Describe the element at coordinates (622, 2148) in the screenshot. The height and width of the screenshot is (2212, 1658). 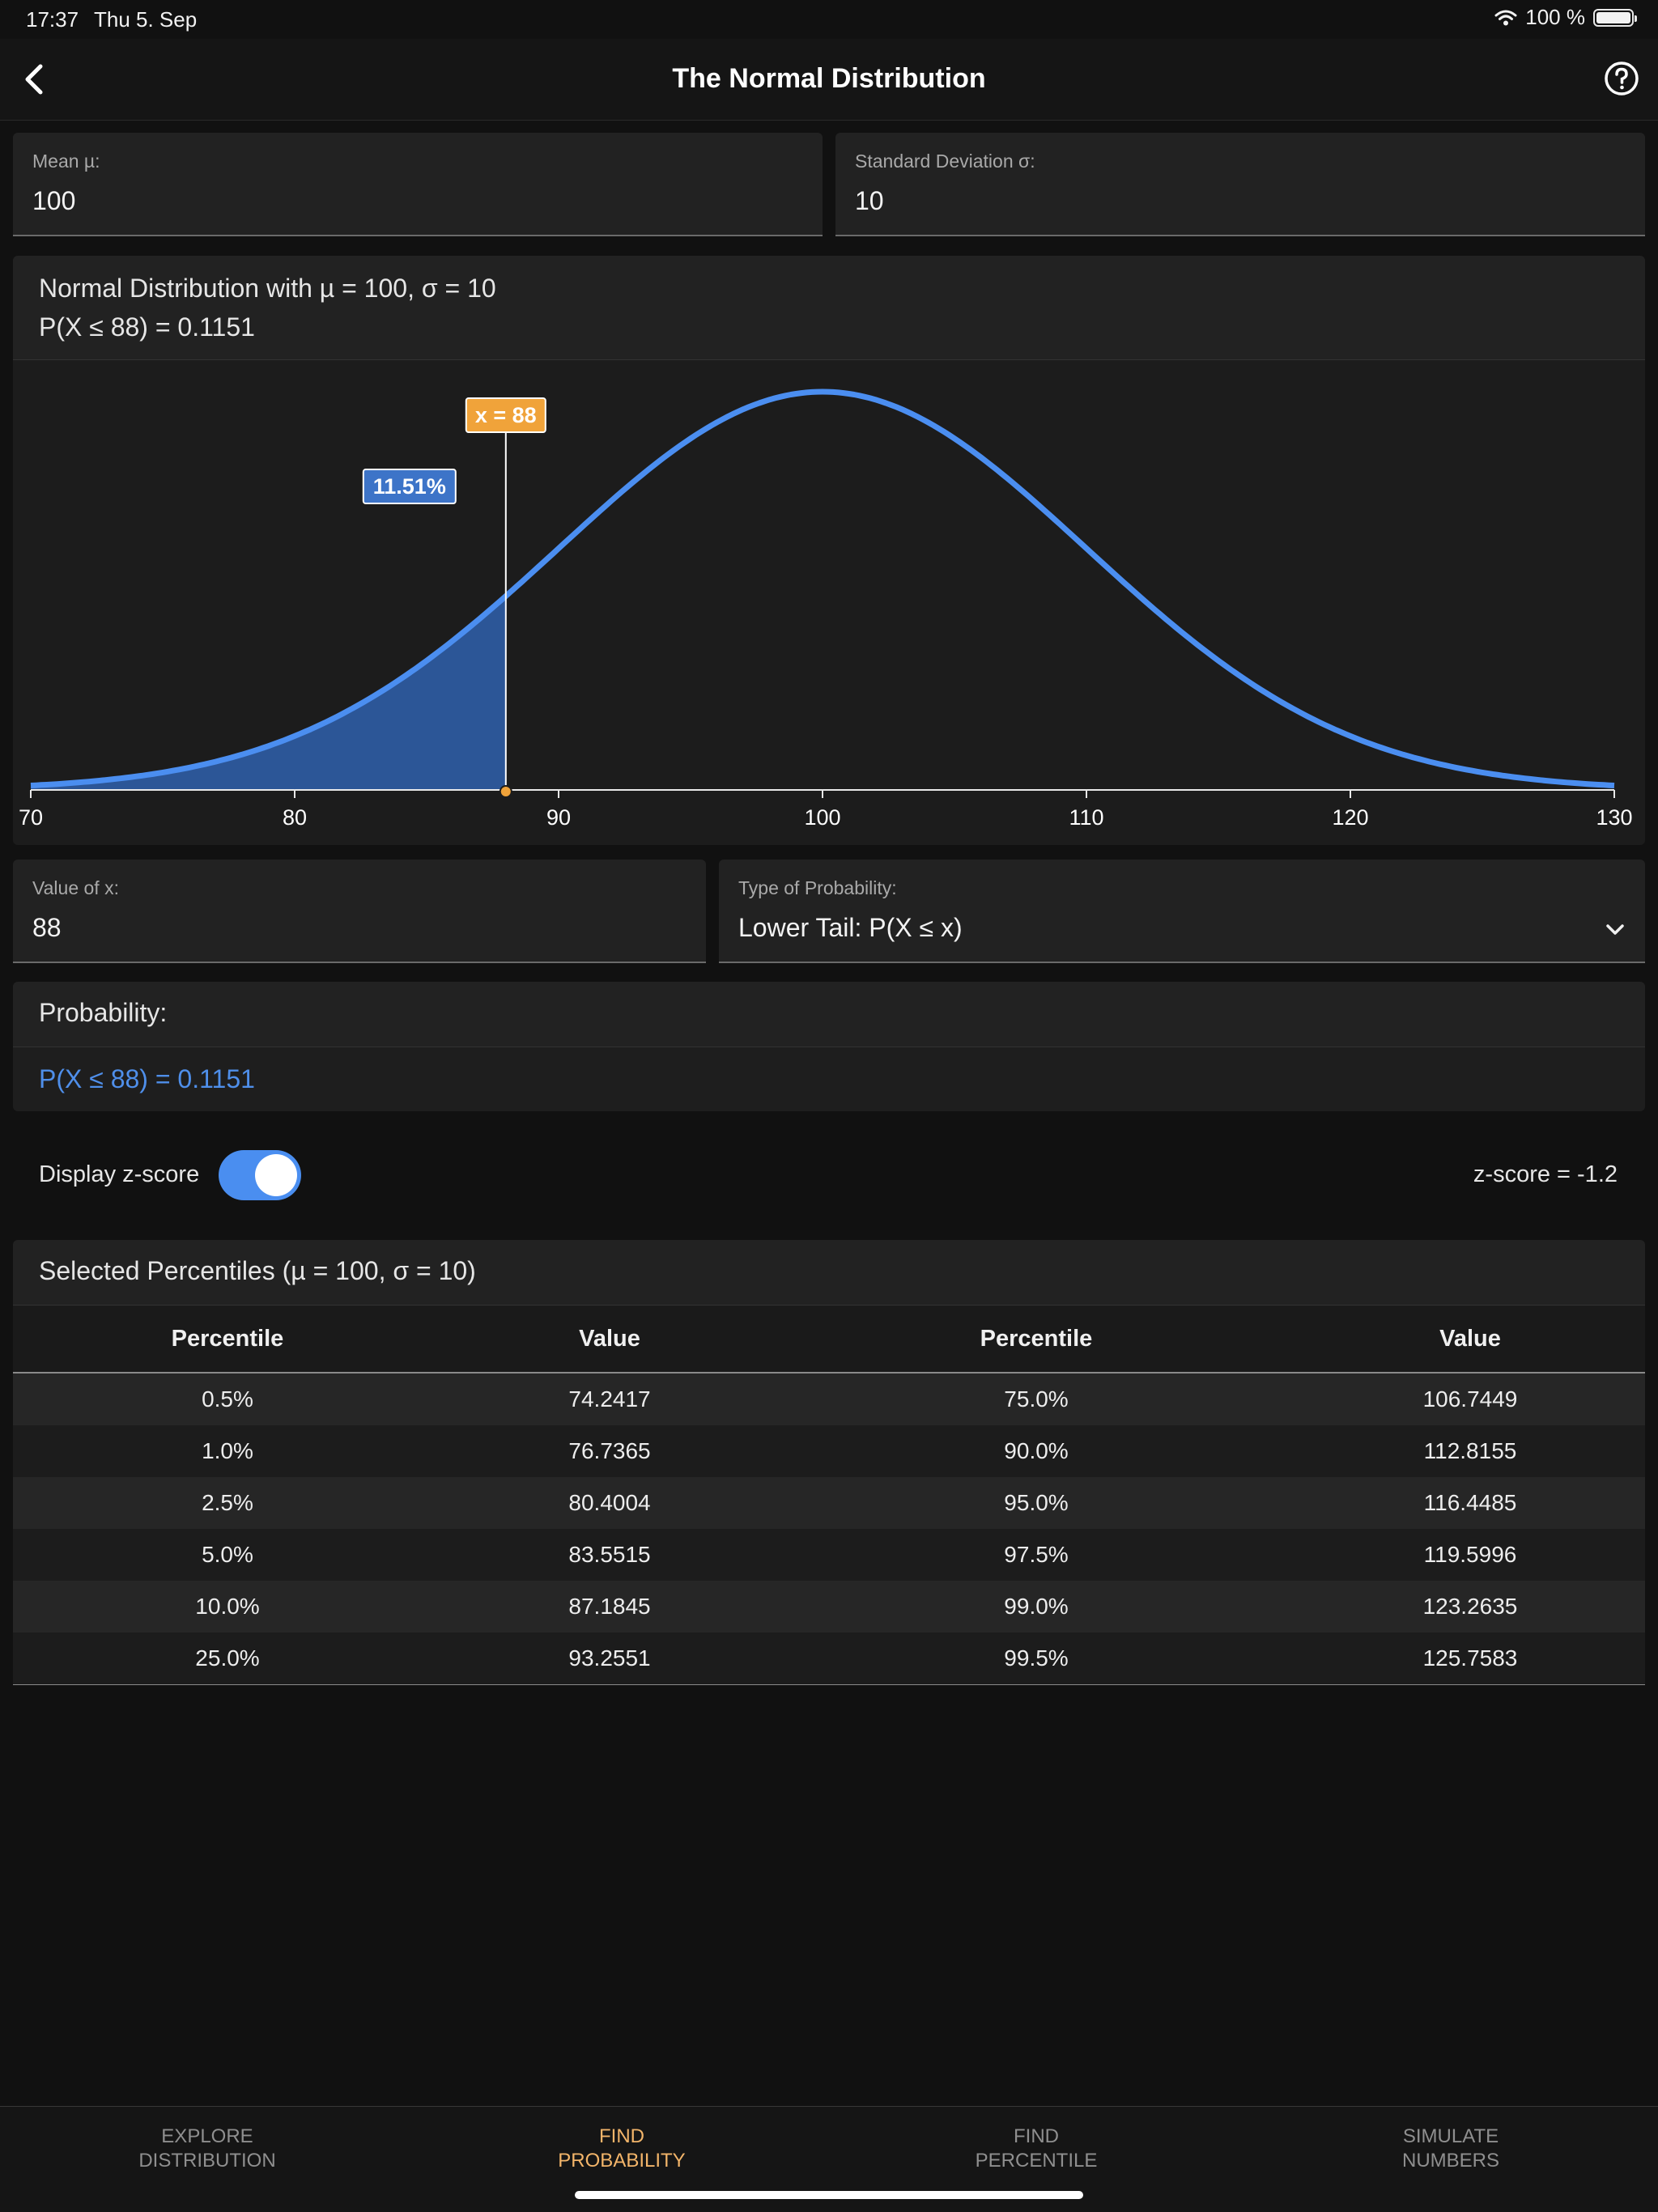
I see `tab-find-probability: FIND PROBABILITY` at that location.